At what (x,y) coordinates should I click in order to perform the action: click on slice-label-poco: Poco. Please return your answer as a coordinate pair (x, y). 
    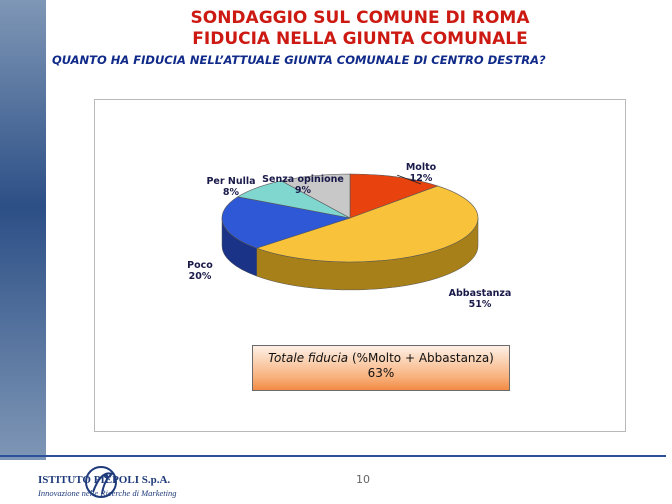
    Looking at the image, I should click on (200, 265).